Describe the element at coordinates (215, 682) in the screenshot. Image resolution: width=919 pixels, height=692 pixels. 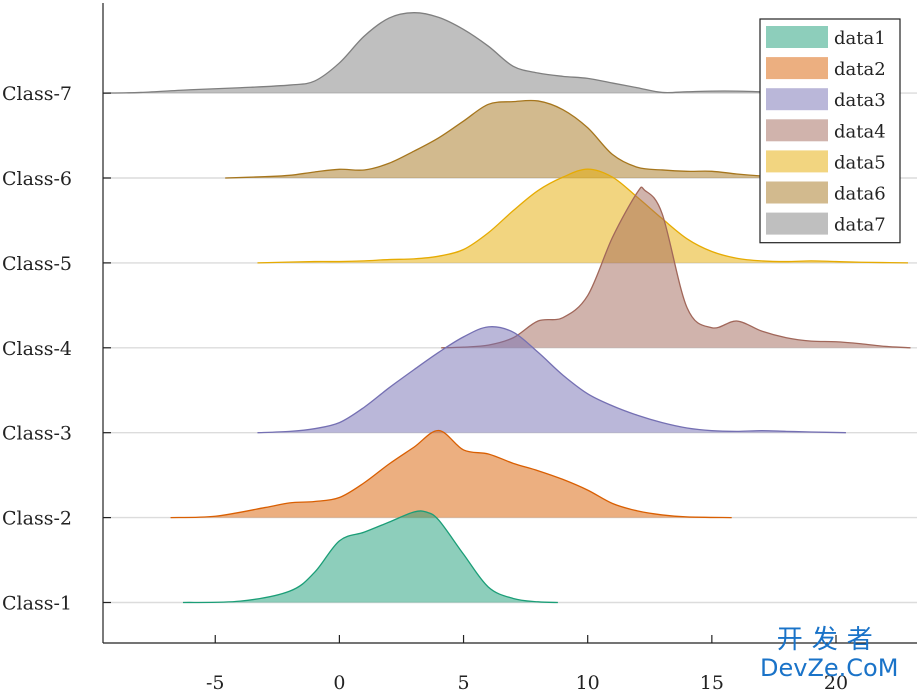
I see `x-tick-label: -5` at that location.